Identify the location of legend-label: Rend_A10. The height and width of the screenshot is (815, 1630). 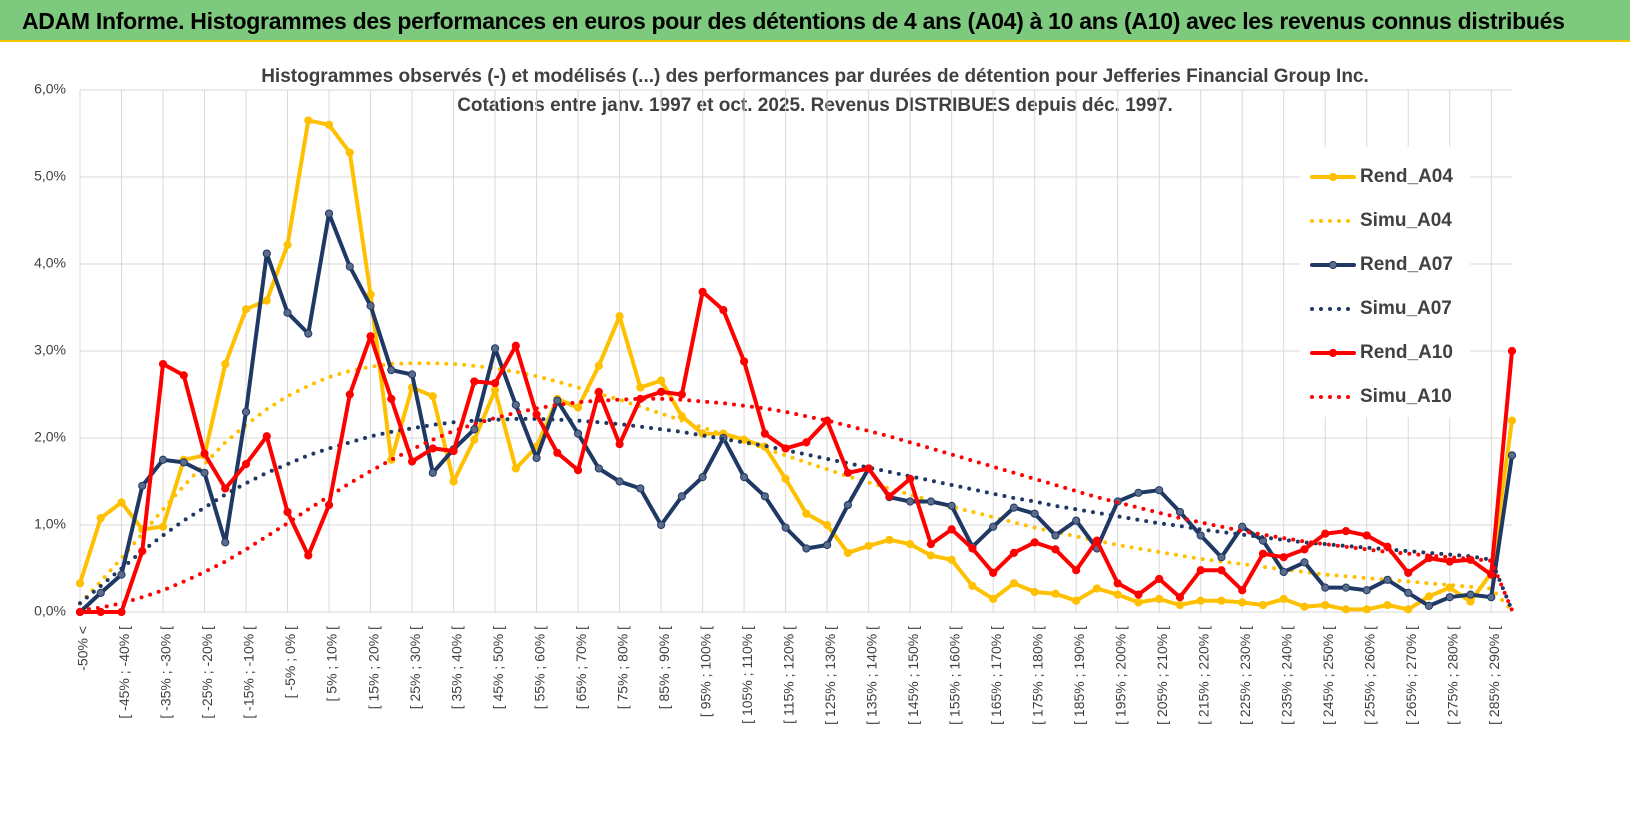
(1406, 352).